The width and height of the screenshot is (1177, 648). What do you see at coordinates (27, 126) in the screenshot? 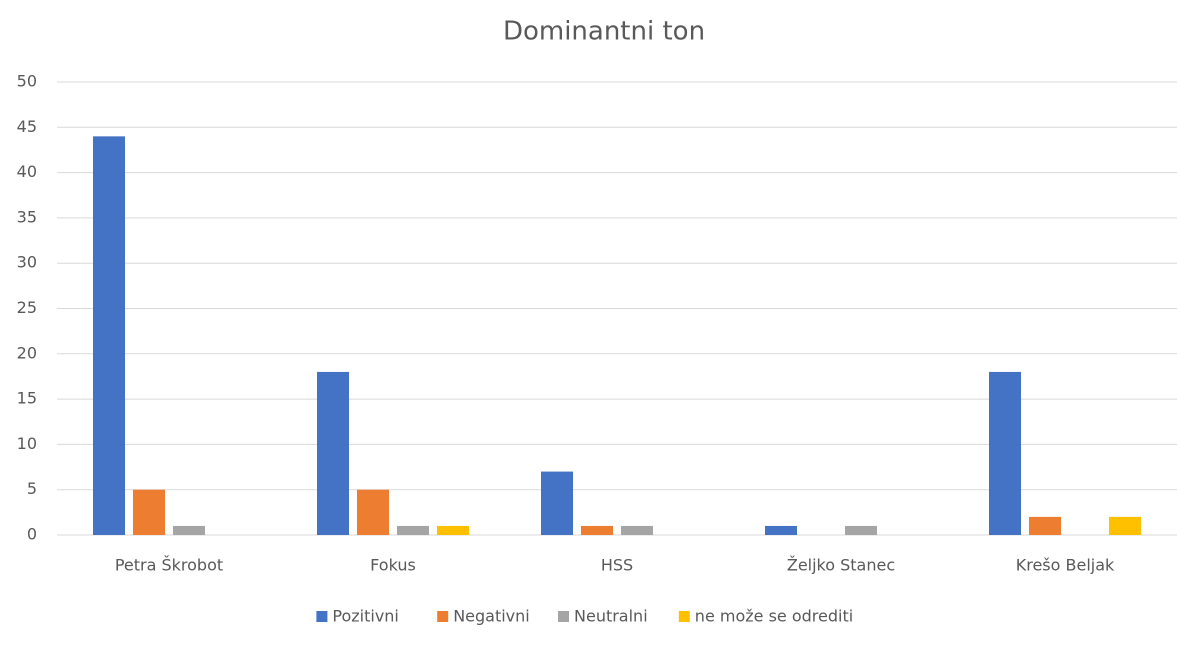
I see `y-tick-label: 45` at bounding box center [27, 126].